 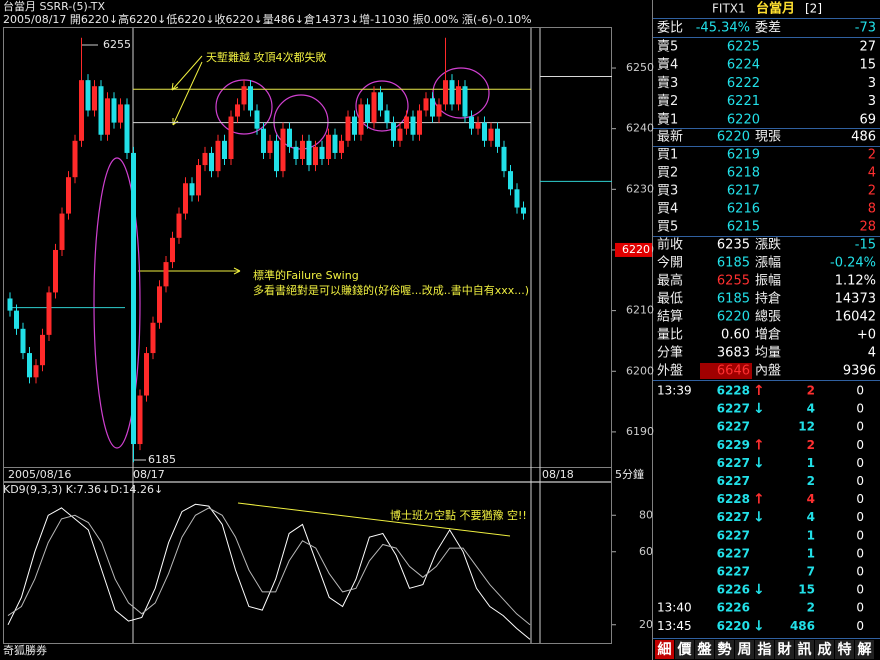 I want to click on quote-value: 0.60, so click(x=735, y=335).